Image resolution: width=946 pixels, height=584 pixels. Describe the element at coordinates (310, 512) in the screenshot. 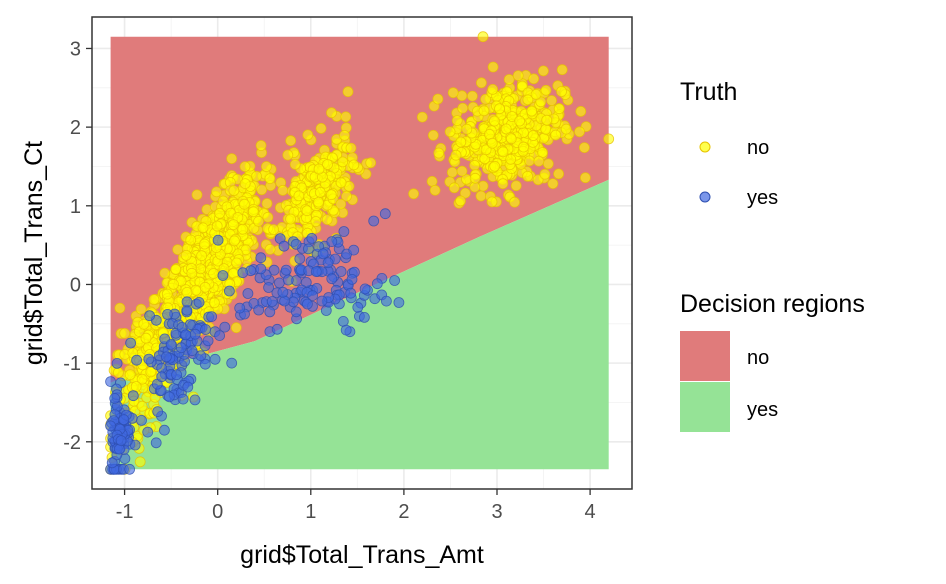

I see `x-tick-label: 1` at that location.